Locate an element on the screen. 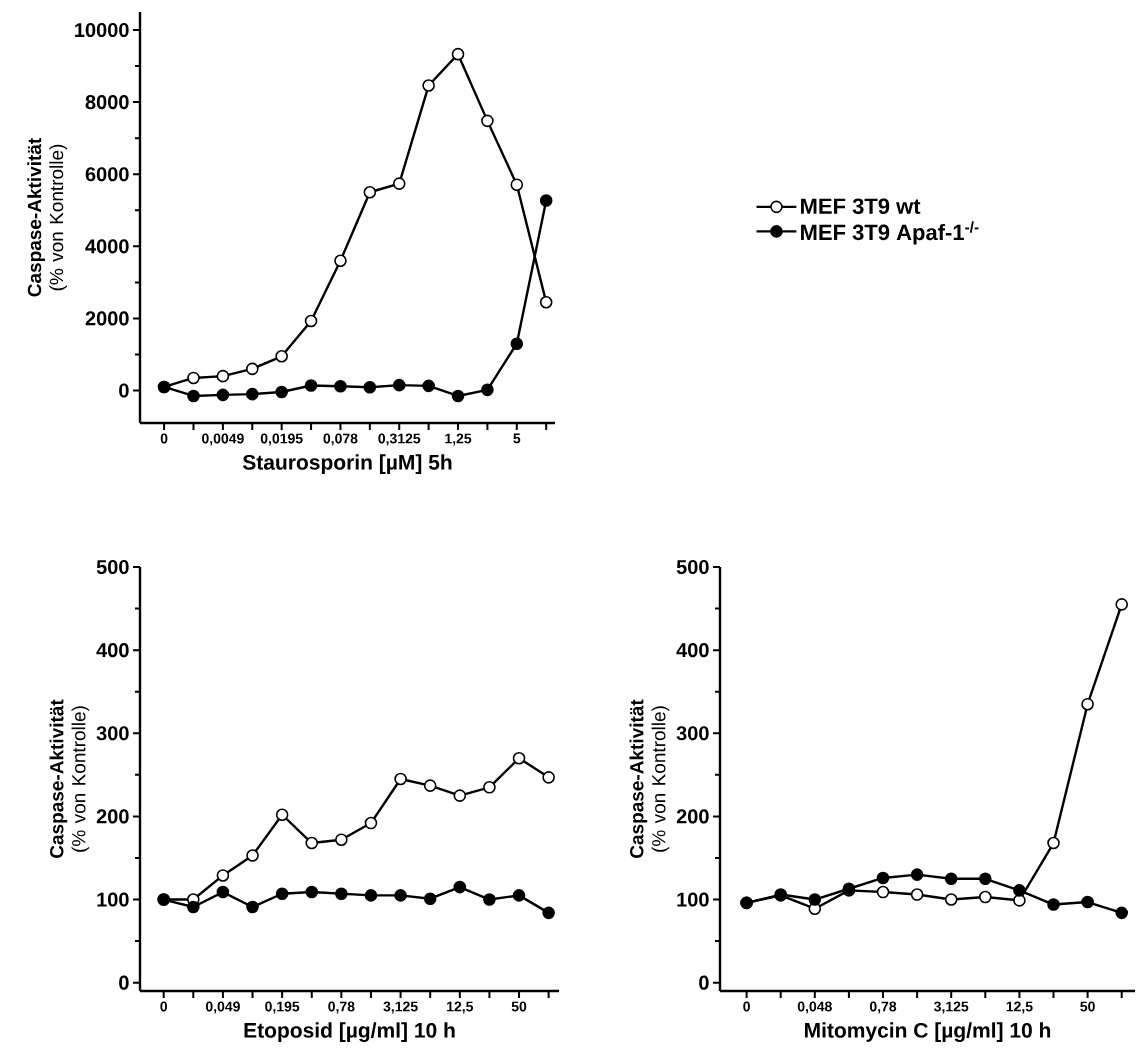 The height and width of the screenshot is (1061, 1138). x-tick-label: 0,3125 is located at coordinates (399, 439).